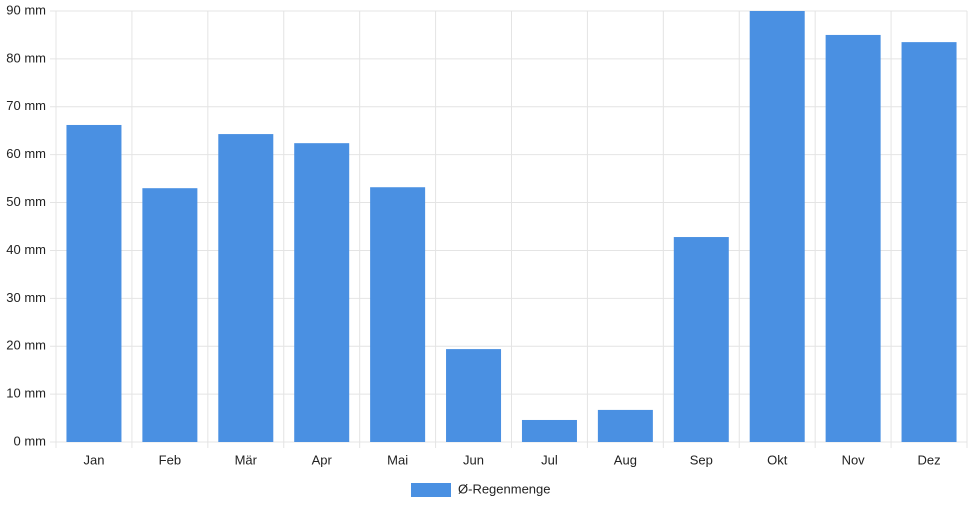  I want to click on x-tick-label: Mai, so click(397, 459).